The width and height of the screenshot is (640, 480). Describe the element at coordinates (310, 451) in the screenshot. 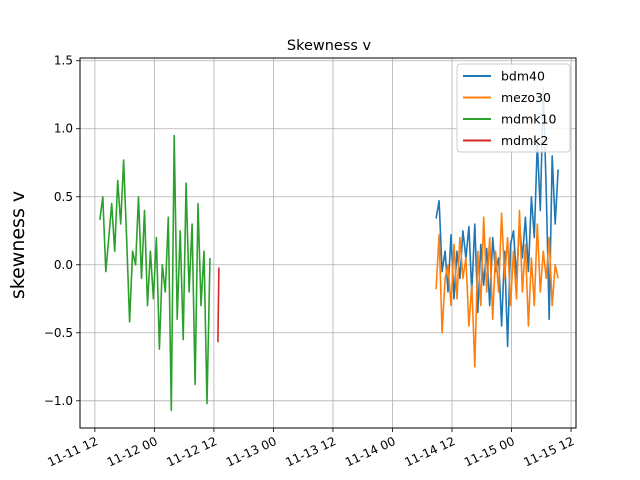

I see `x-tick-label: 11-13 12` at that location.